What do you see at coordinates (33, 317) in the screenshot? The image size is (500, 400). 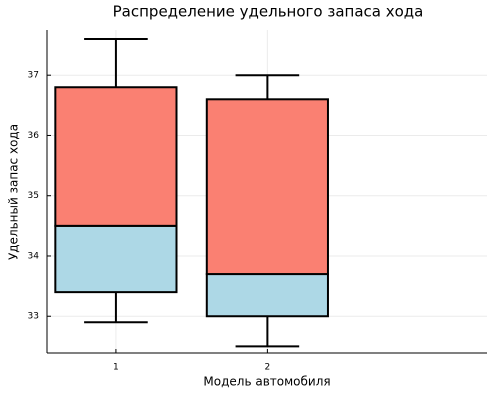 I see `y-tick-label: 33` at bounding box center [33, 317].